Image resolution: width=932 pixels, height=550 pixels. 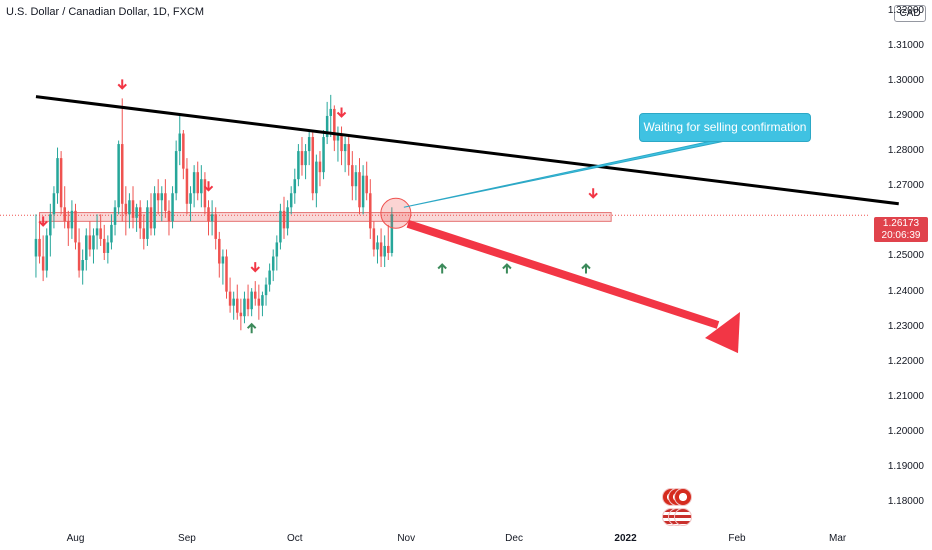 I want to click on y-tick-label: 1.25000, so click(x=905, y=256).